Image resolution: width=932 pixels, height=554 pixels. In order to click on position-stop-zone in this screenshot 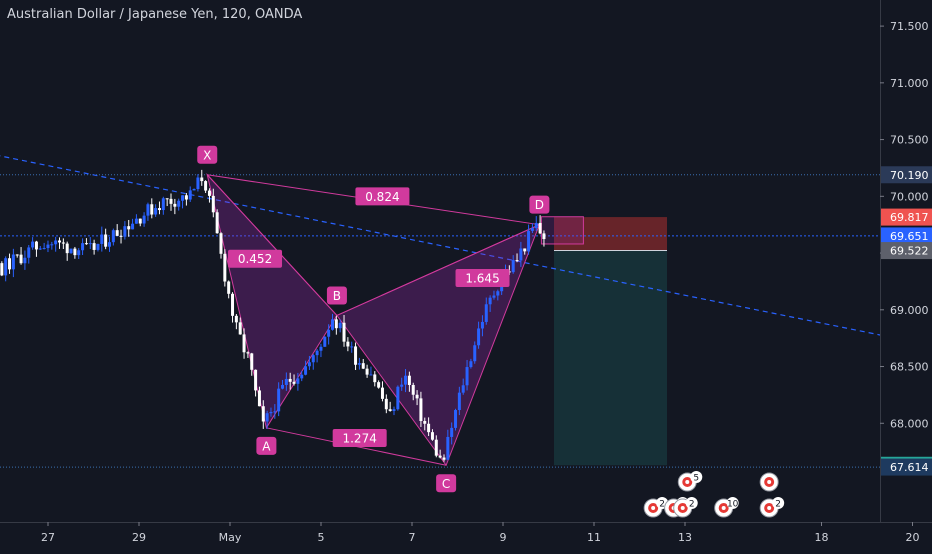, I will do `click(610, 234)`.